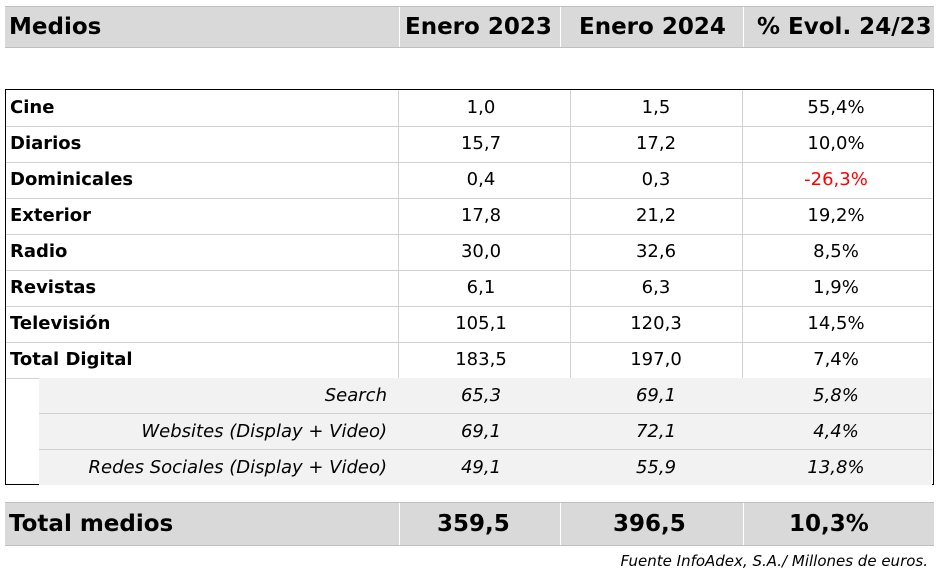 The image size is (940, 582). What do you see at coordinates (481, 143) in the screenshot?
I see `value-2023: 15,7` at bounding box center [481, 143].